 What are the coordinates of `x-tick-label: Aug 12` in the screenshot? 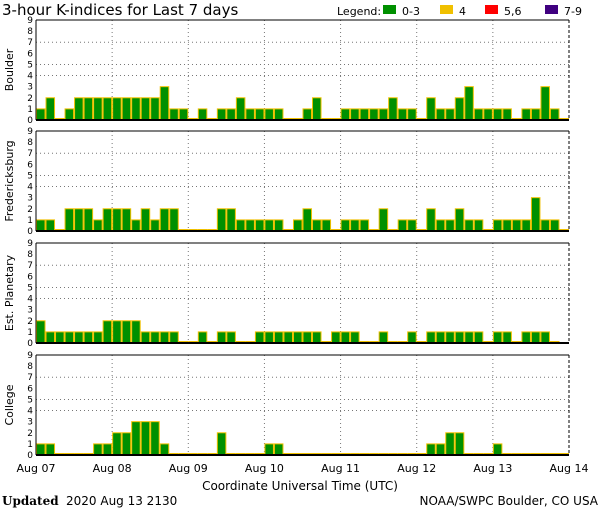 It's located at (416, 468).